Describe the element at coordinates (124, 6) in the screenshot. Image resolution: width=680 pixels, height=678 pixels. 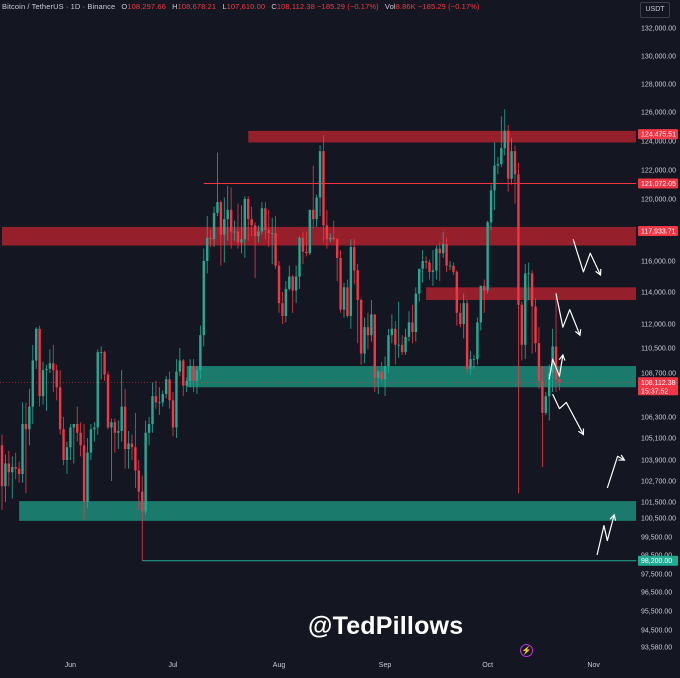
I see `open-label: O` at that location.